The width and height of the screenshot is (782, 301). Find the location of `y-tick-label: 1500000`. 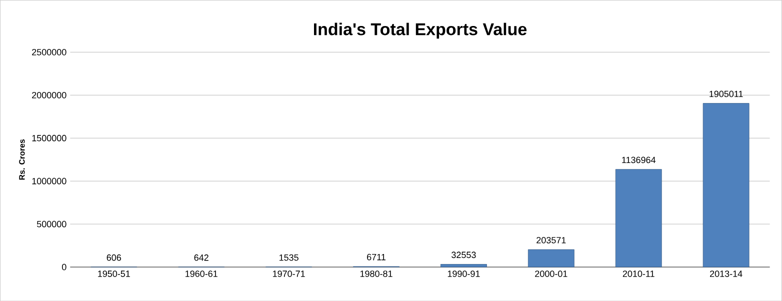

y-tick-label: 1500000 is located at coordinates (49, 138).